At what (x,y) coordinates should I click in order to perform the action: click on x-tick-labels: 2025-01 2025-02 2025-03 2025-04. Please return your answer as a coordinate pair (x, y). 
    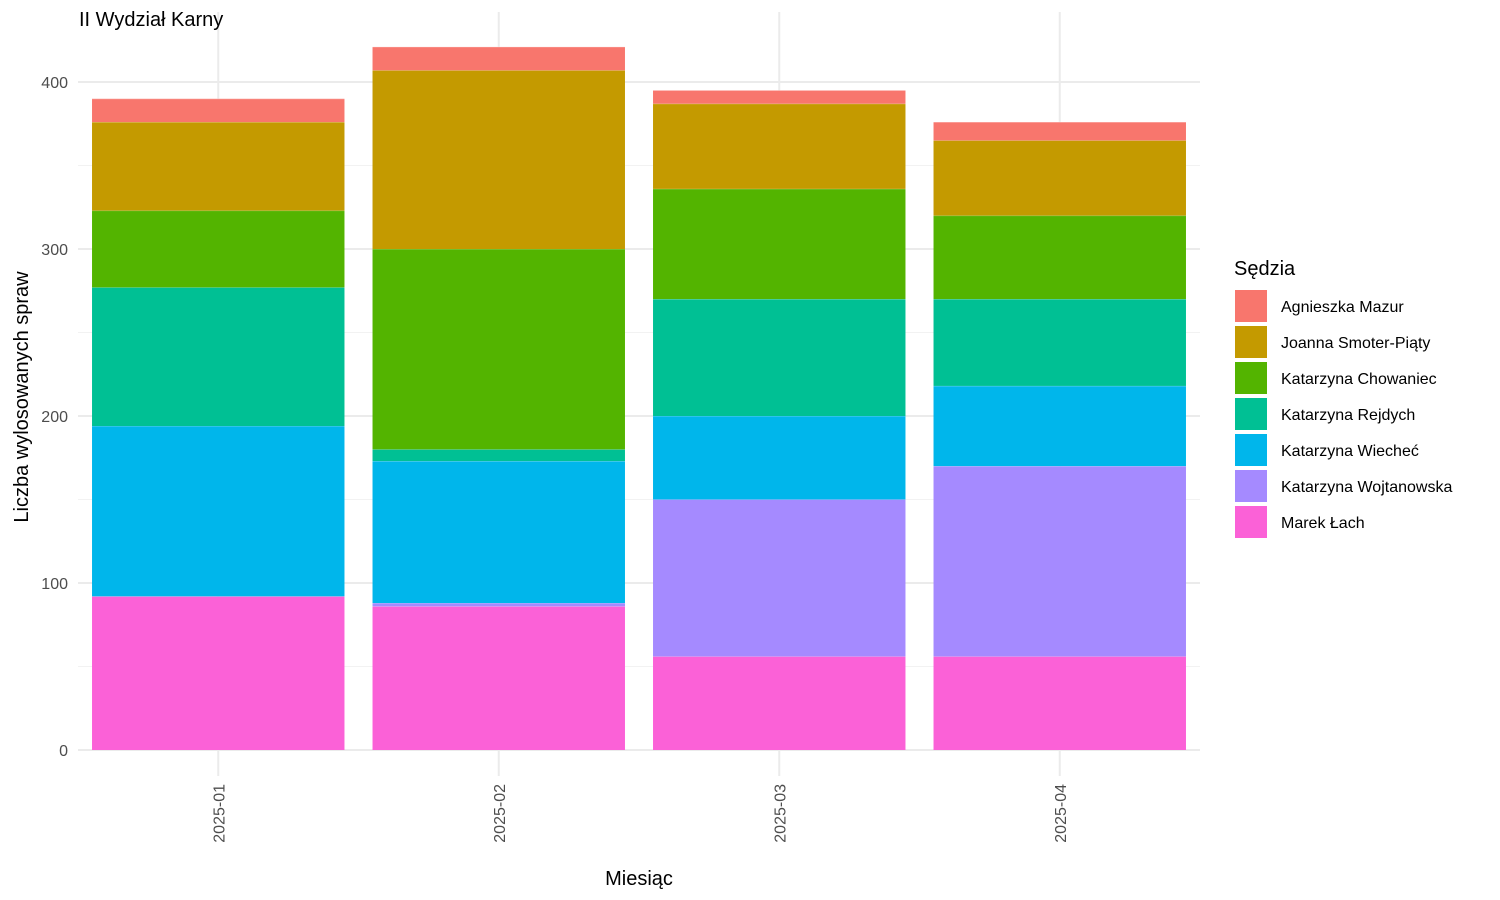
    Looking at the image, I should click on (640, 813).